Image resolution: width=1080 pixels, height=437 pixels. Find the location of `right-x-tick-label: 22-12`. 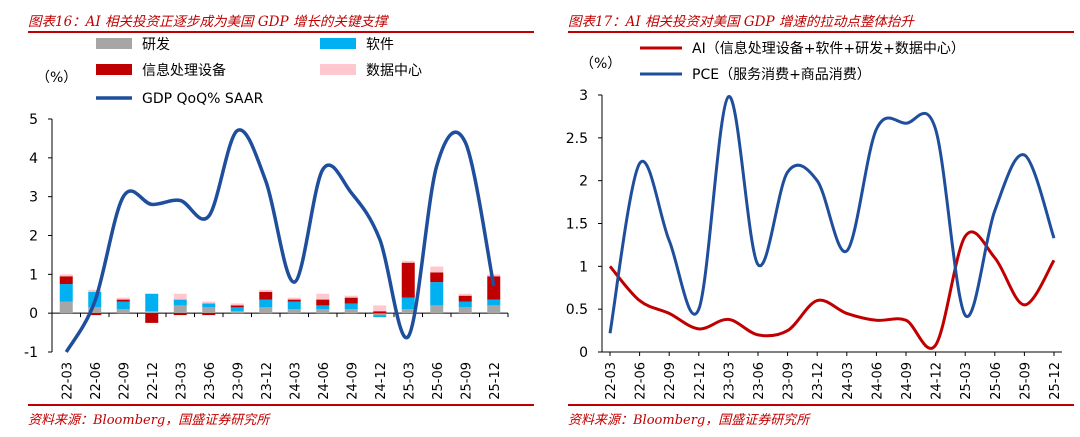

right-x-tick-label: 22-12 is located at coordinates (700, 381).